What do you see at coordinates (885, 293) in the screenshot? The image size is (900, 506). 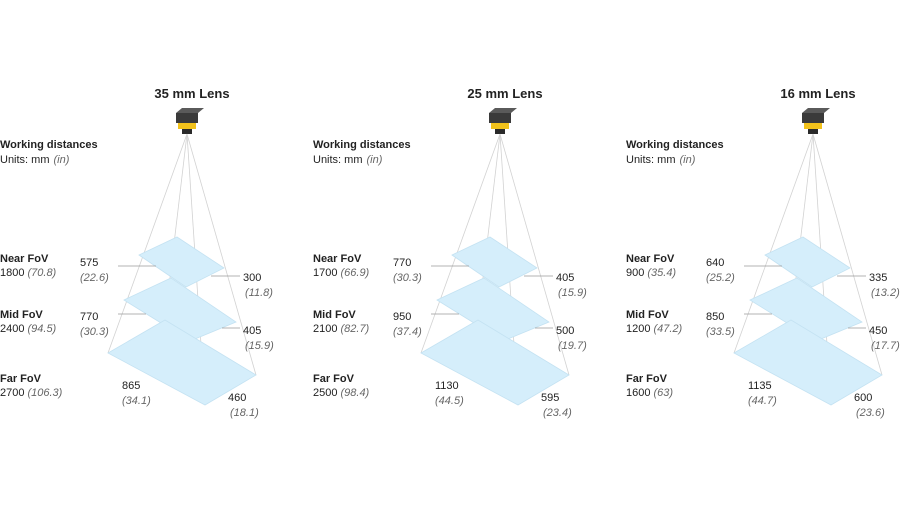 I see `height-in: (13.2)` at bounding box center [885, 293].